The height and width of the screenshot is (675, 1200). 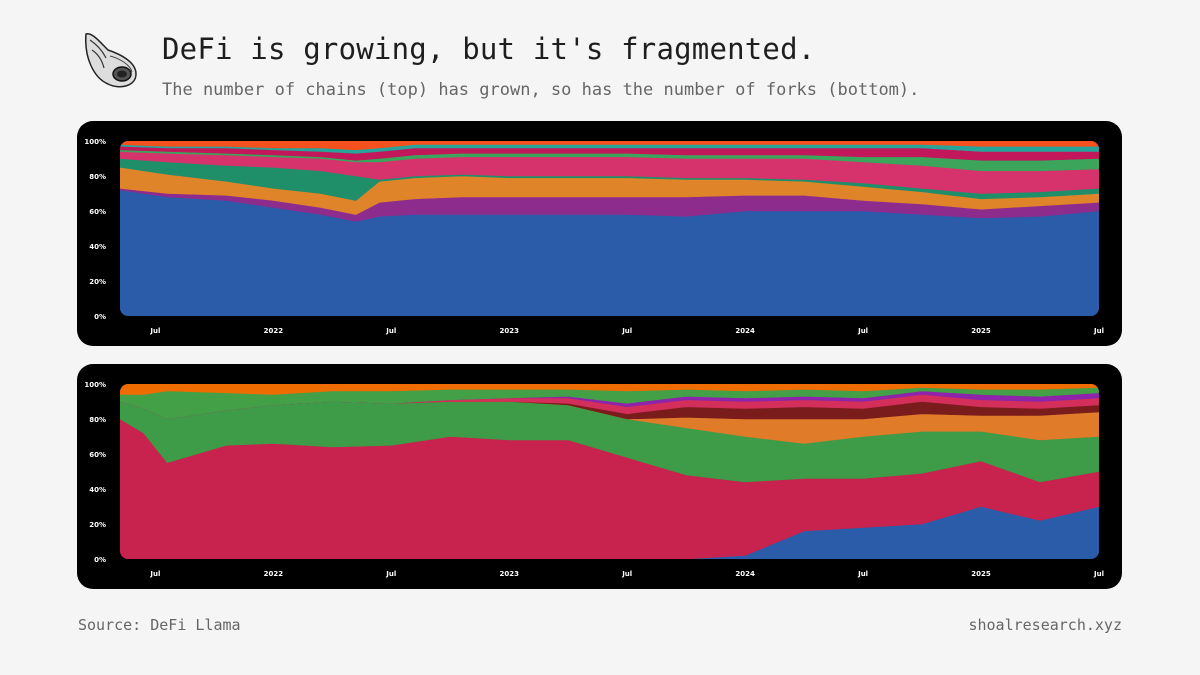 I want to click on site-link: shoalresearch.xyz, so click(x=1045, y=625).